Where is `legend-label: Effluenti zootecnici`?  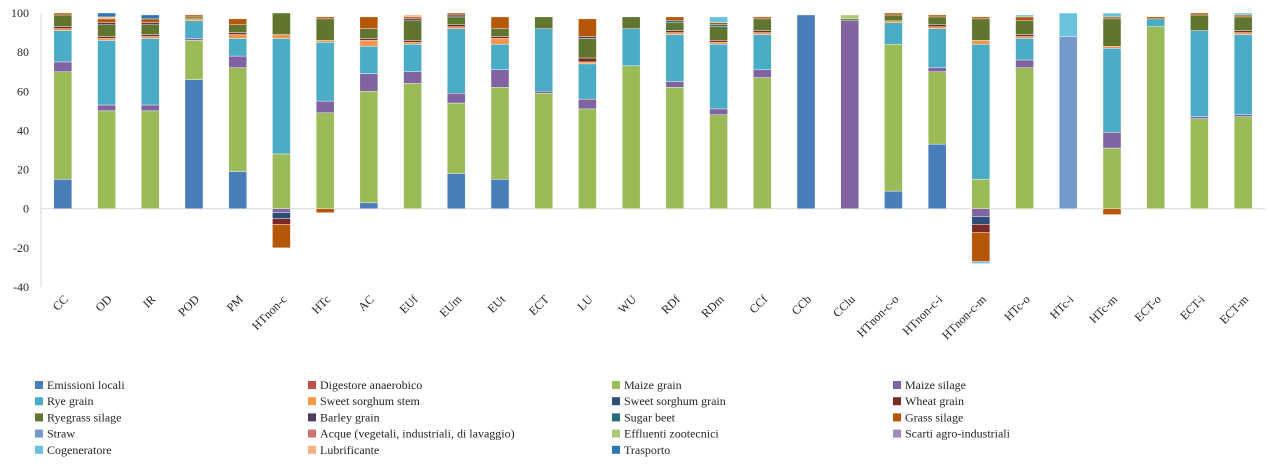 legend-label: Effluenti zootecnici is located at coordinates (671, 434).